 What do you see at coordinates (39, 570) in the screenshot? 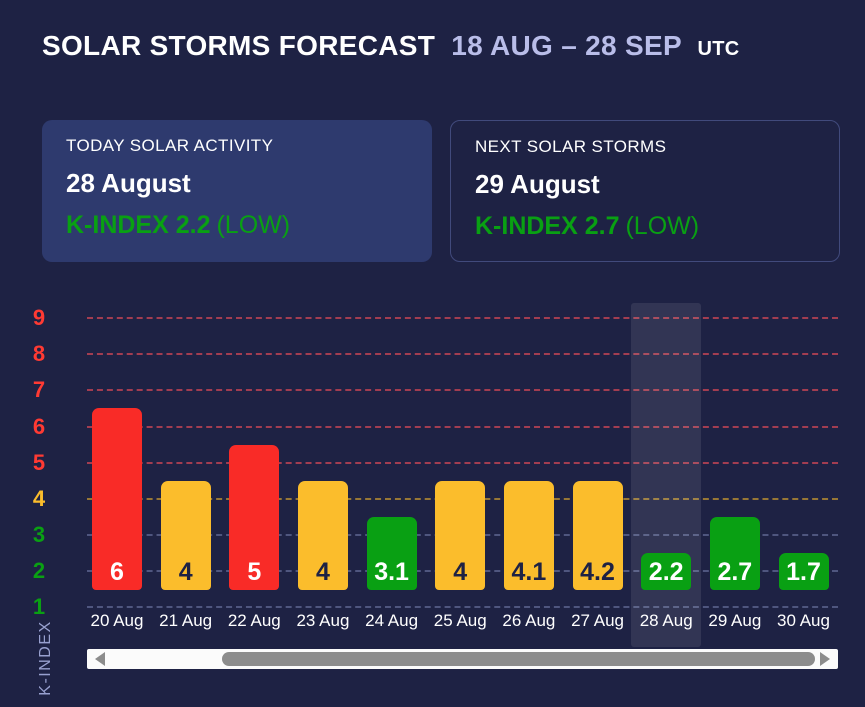
I see `y-tick-label-2: 2` at bounding box center [39, 570].